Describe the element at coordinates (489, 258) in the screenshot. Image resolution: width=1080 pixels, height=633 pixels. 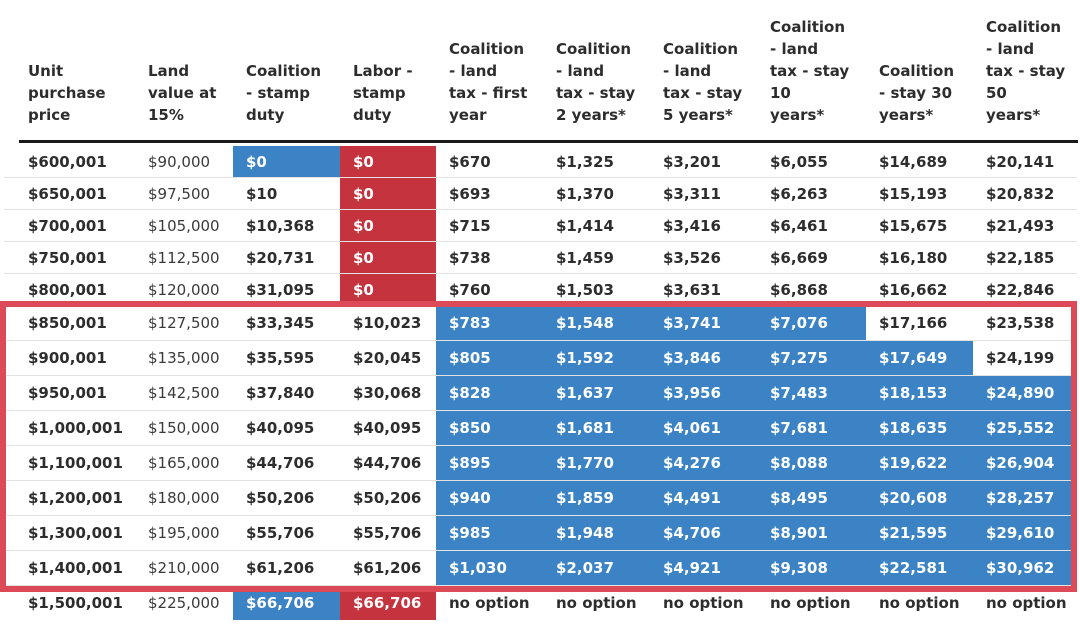
I see `table-cell: $738` at that location.